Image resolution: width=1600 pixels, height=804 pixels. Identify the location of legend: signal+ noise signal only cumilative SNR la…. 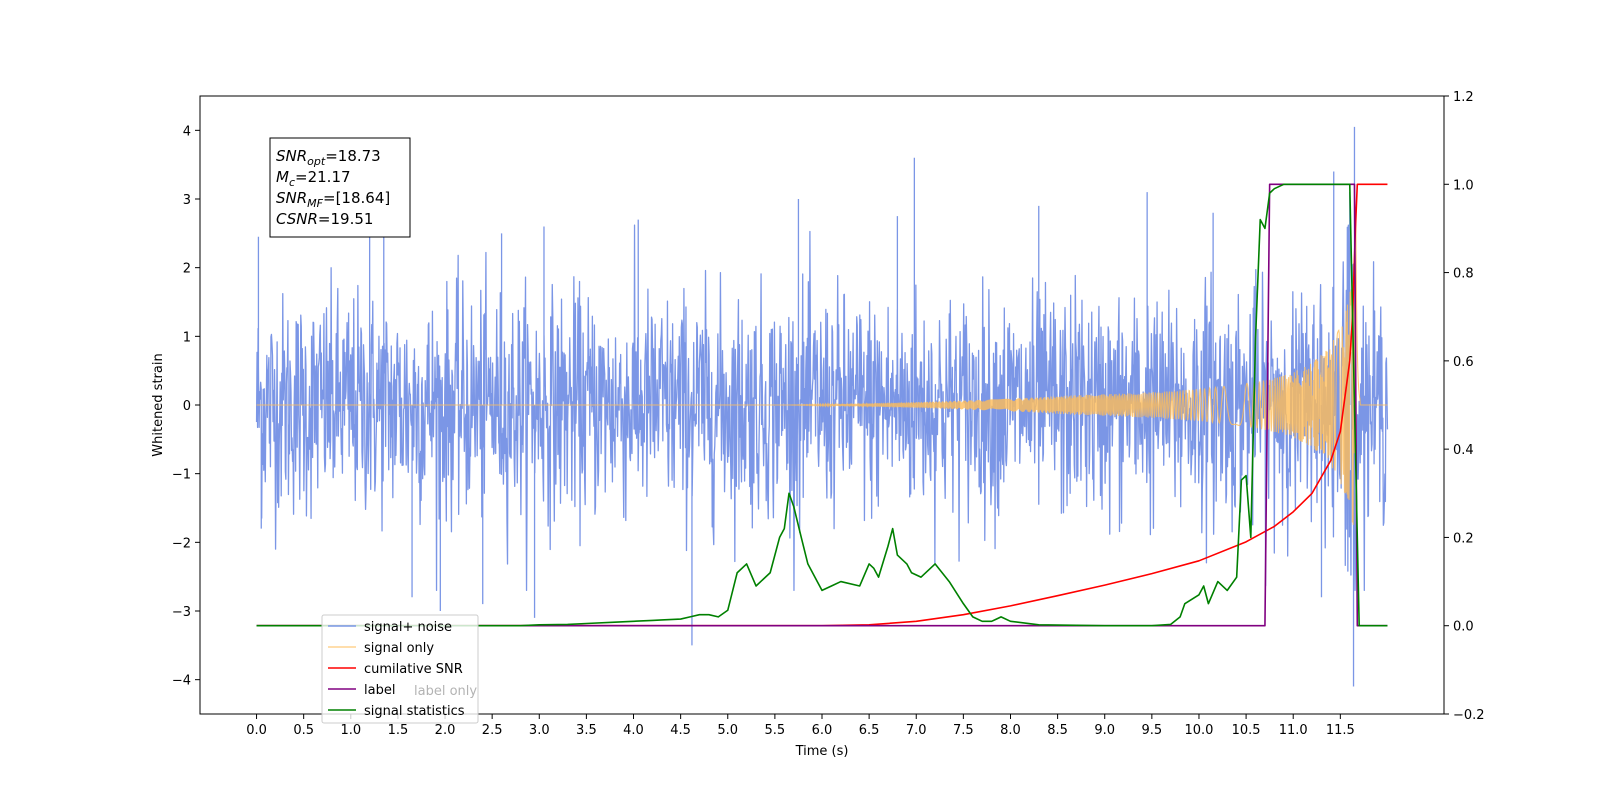
(400, 669).